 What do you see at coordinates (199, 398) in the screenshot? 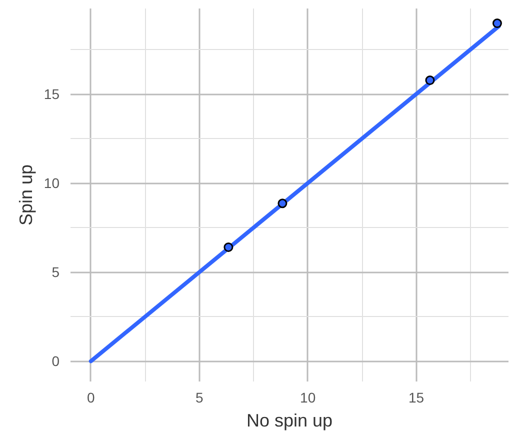
I see `x-tick-label: 5` at bounding box center [199, 398].